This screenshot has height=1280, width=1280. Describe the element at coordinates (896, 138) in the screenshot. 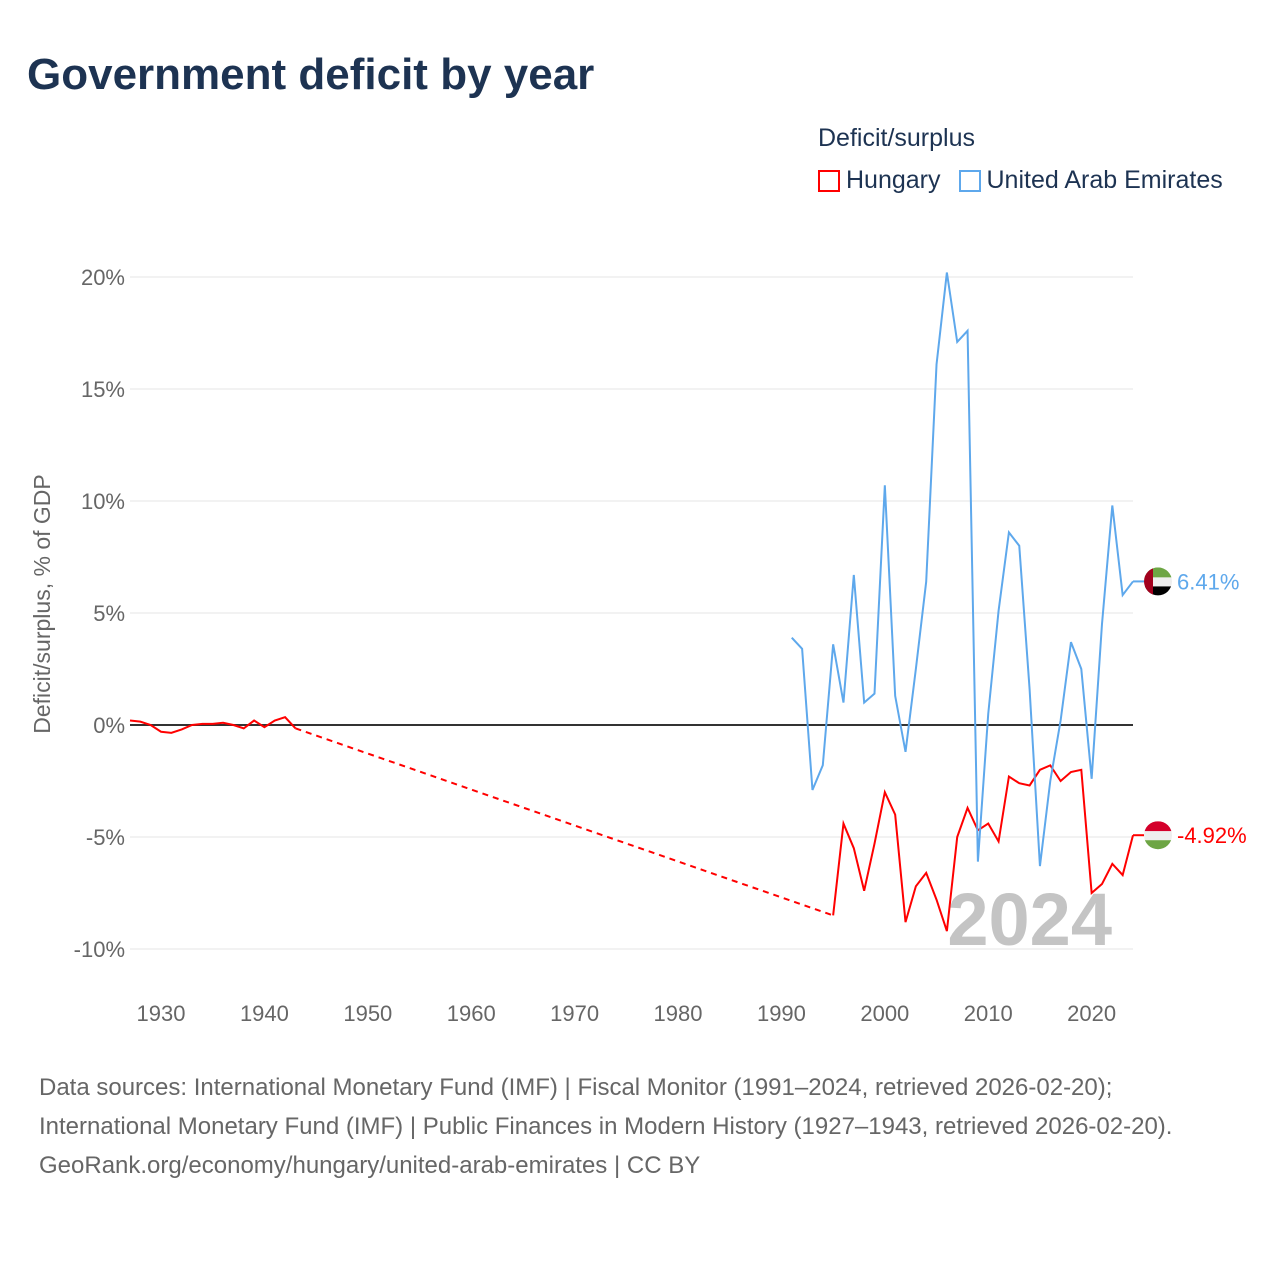

I see `legend-title: Deficit/surplus` at that location.